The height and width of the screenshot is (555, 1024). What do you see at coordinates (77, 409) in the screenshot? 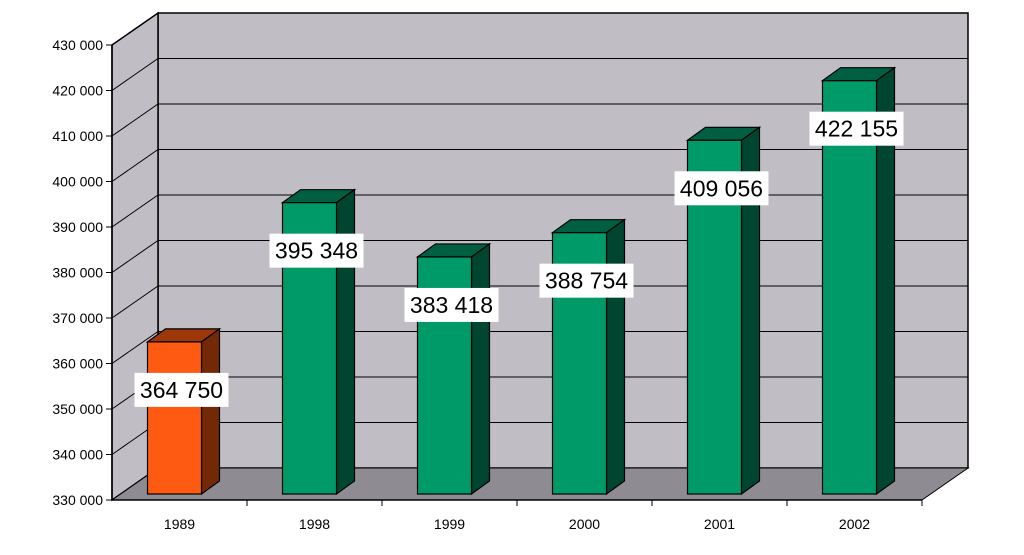
I see `y-tick-label: 350 000` at bounding box center [77, 409].